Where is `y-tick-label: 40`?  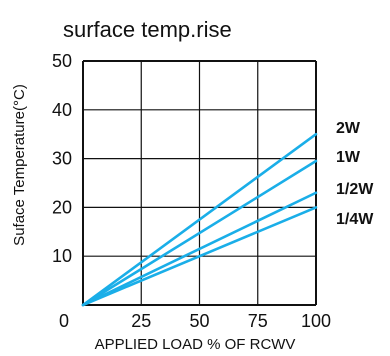 y-tick-label: 40 is located at coordinates (62, 110).